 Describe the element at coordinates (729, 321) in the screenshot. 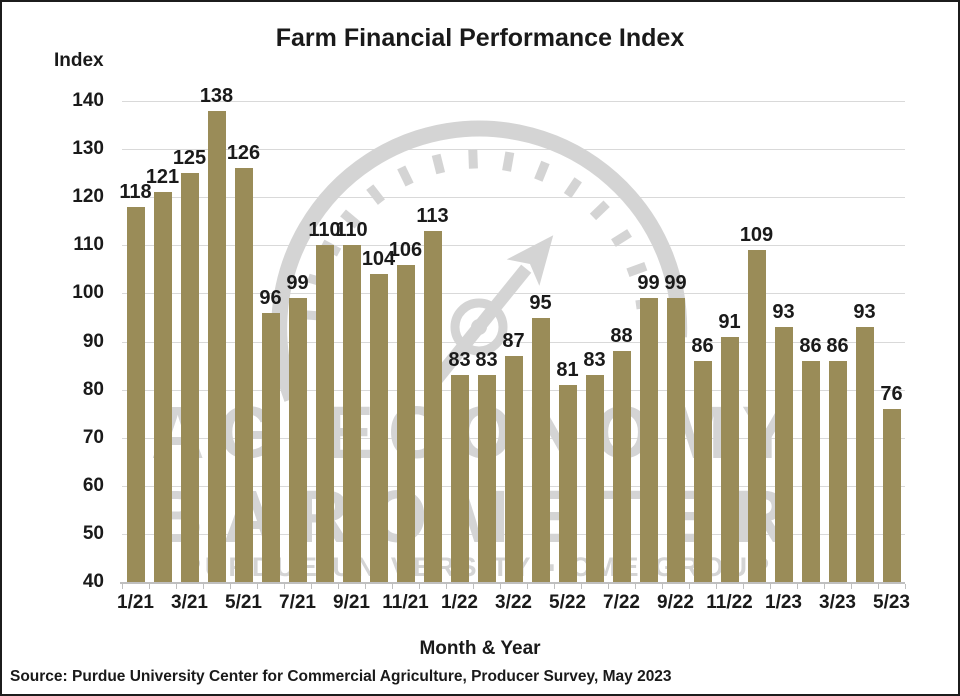

I see `bar-value-label: 91` at that location.